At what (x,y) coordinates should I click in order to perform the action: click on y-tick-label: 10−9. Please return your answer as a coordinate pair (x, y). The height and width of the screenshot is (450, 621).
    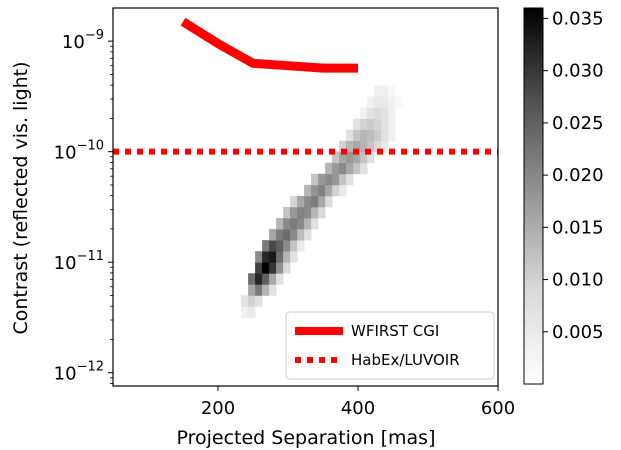
    Looking at the image, I should click on (83, 40).